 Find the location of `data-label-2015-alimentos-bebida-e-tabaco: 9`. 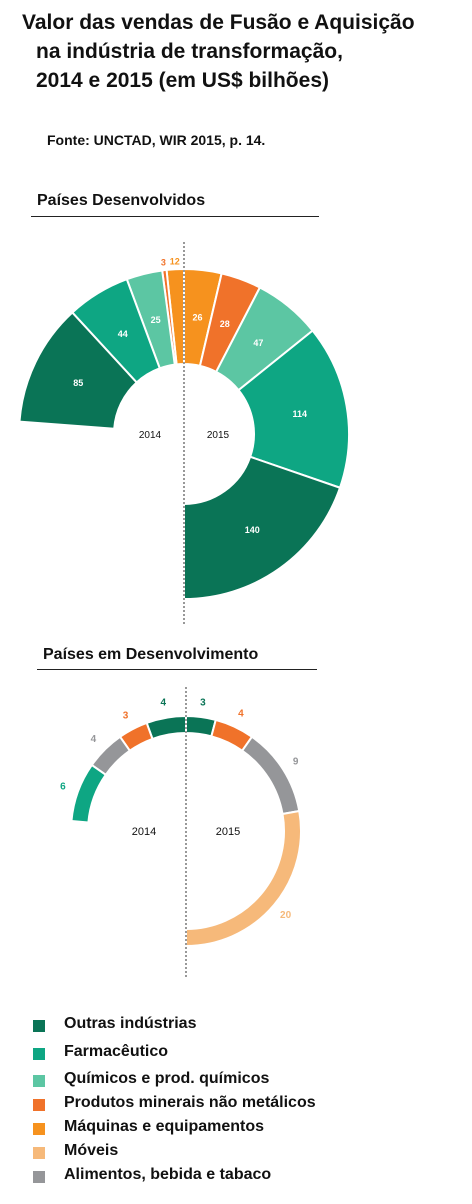

data-label-2015-alimentos-bebida-e-tabaco: 9 is located at coordinates (296, 762).